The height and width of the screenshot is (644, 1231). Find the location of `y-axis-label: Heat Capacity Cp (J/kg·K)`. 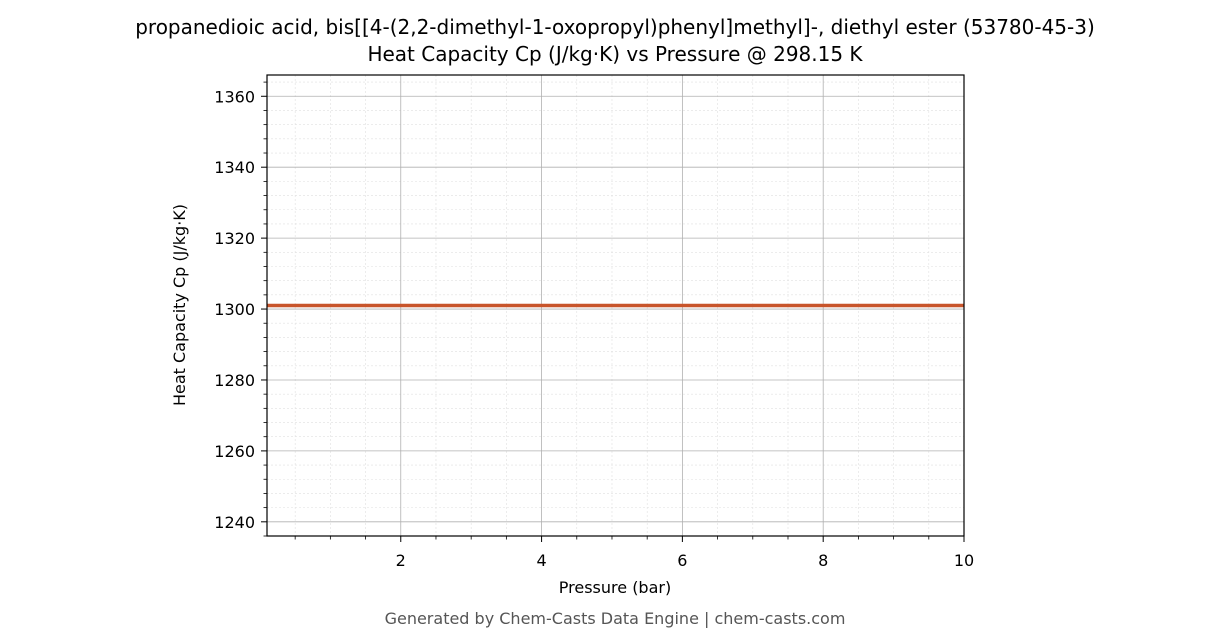

y-axis-label: Heat Capacity Cp (J/kg·K) is located at coordinates (179, 305).